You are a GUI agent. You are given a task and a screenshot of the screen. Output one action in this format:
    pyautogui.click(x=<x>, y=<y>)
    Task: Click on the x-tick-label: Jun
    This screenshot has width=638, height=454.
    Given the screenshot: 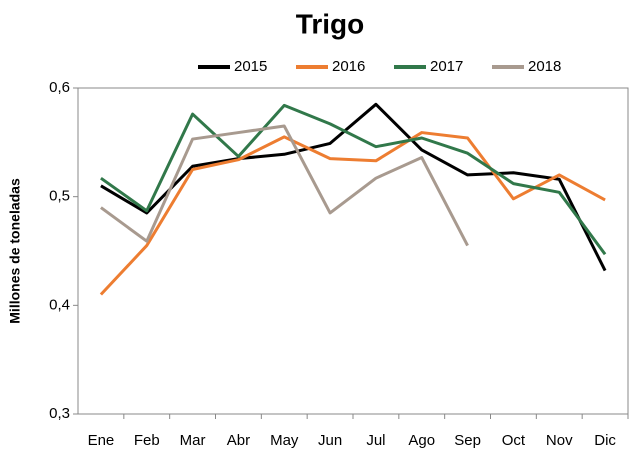 What is the action you would take?
    pyautogui.click(x=330, y=440)
    